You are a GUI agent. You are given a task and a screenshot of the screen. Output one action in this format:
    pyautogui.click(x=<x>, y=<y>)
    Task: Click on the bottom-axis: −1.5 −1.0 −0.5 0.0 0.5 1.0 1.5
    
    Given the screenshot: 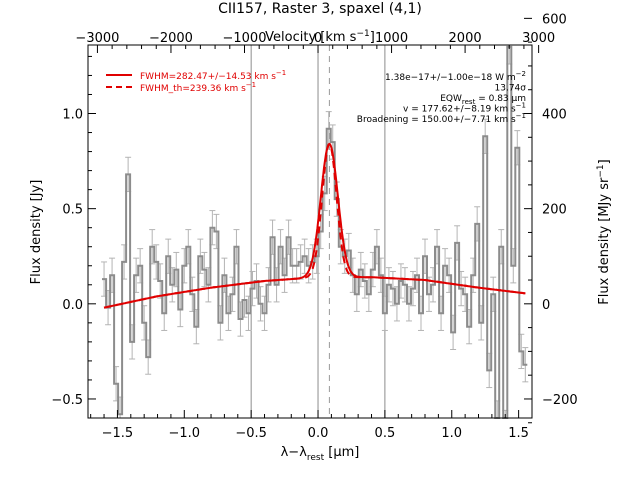 What is the action you would take?
    pyautogui.click(x=309, y=425)
    